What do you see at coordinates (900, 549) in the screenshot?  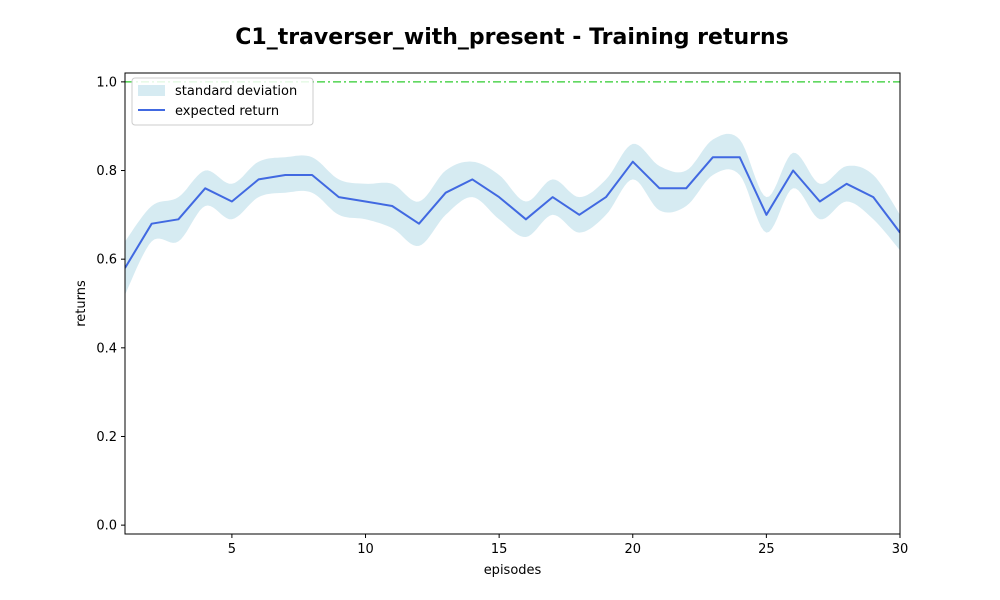 I see `x-tick-label: 30` at bounding box center [900, 549].